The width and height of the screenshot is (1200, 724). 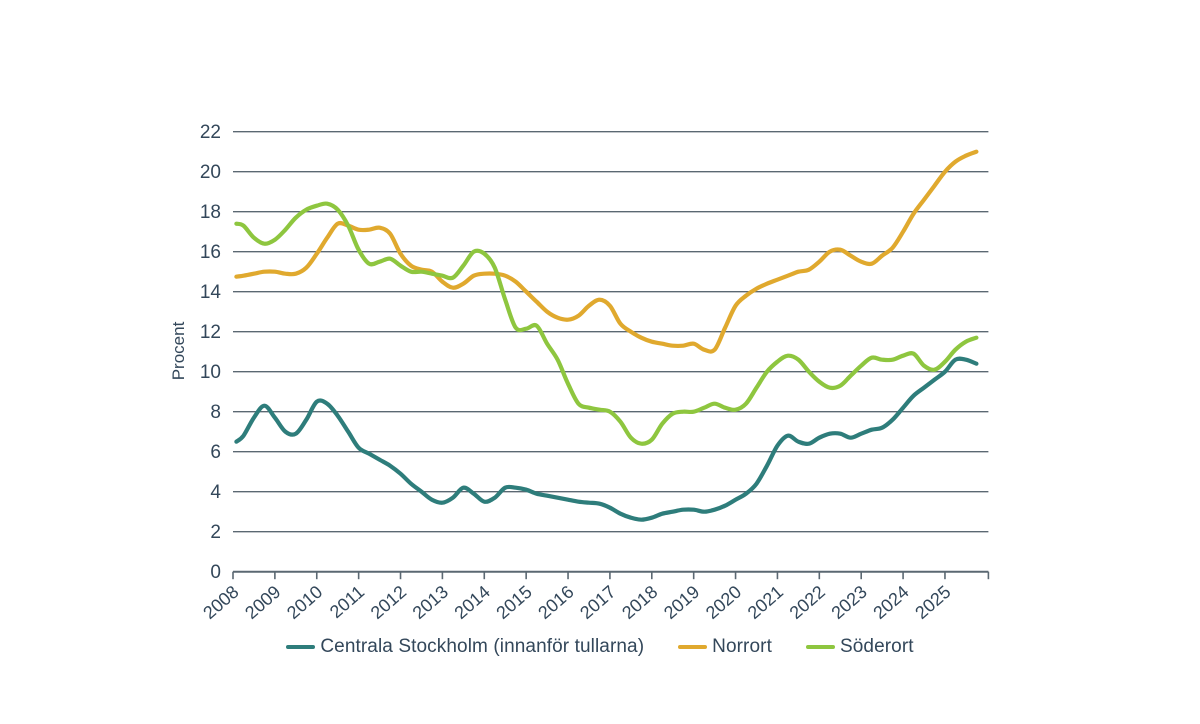 What do you see at coordinates (215, 452) in the screenshot?
I see `y-tick-label-6: 6` at bounding box center [215, 452].